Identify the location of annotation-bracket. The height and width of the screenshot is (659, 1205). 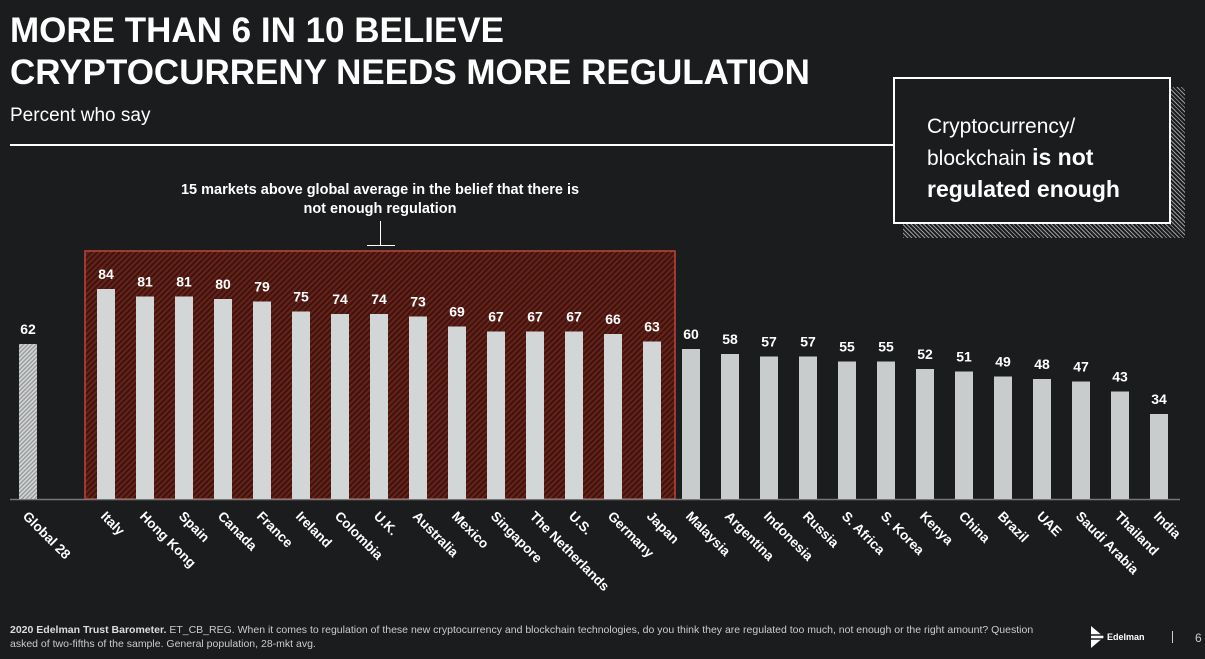
(380, 233).